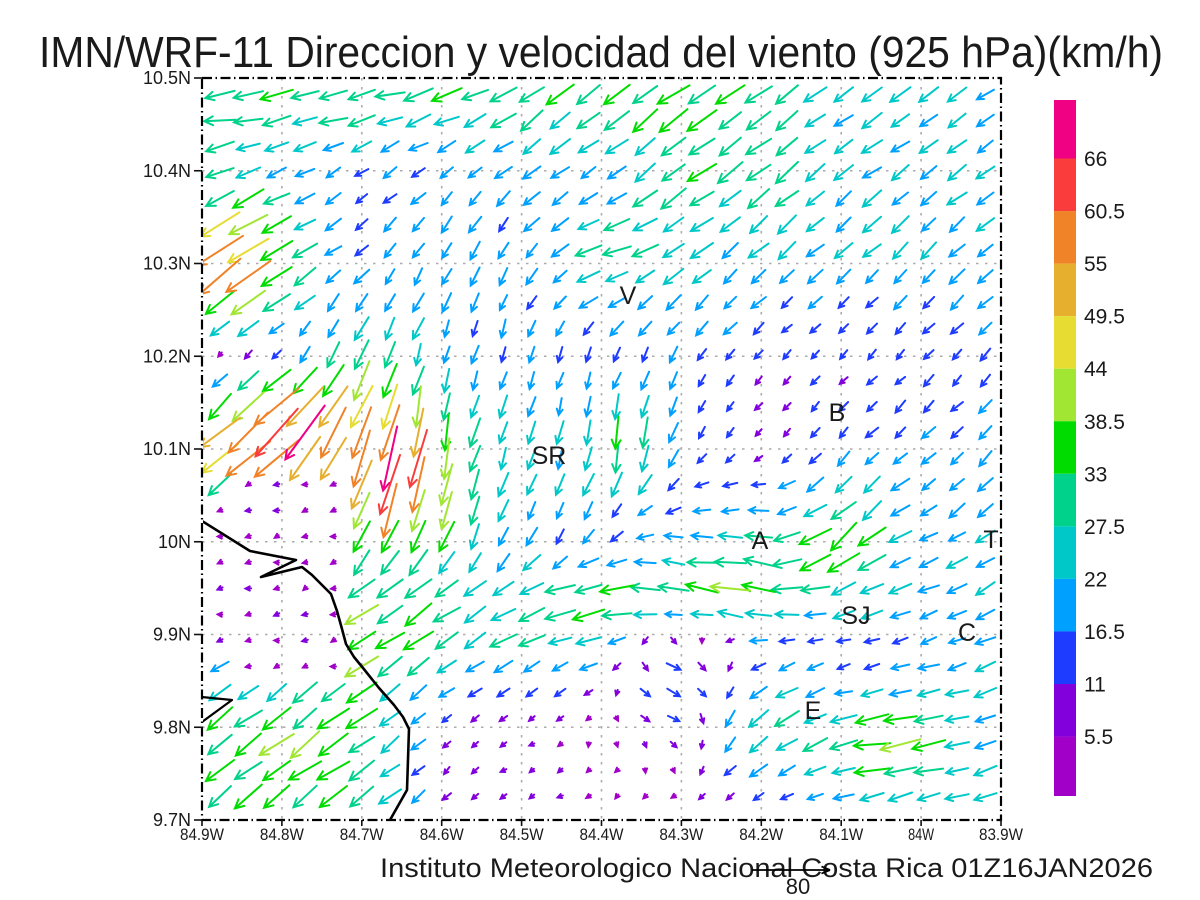 The height and width of the screenshot is (900, 1200). Describe the element at coordinates (1096, 369) in the screenshot. I see `svg-text: 44` at that location.